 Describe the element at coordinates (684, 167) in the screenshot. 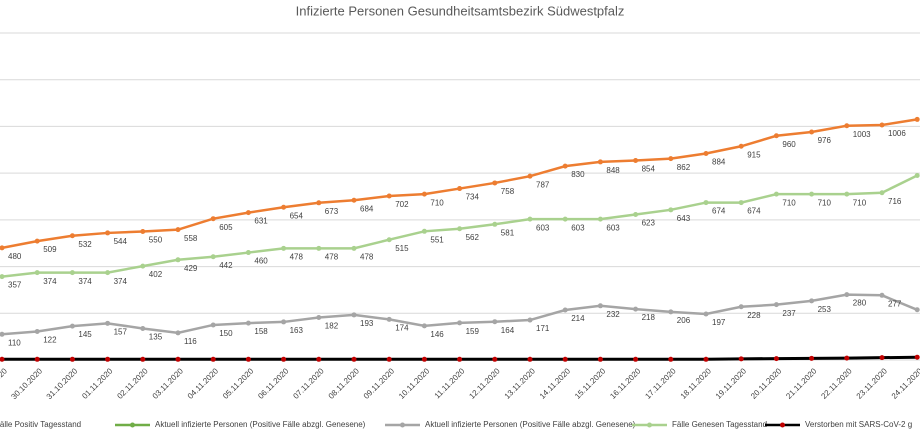

I see `data-label: 862` at that location.